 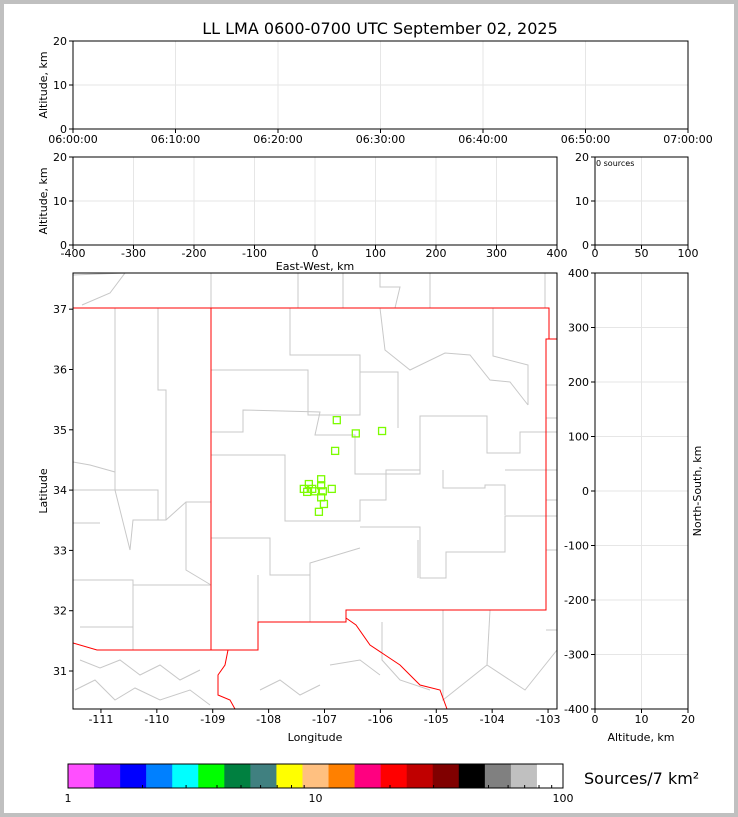 What do you see at coordinates (642, 719) in the screenshot?
I see `x-tick-label: 10` at bounding box center [642, 719].